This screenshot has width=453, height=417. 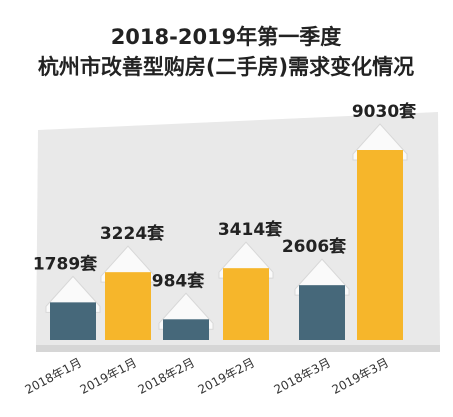 I want to click on x-tick-label: 2019年3月, so click(x=360, y=376).